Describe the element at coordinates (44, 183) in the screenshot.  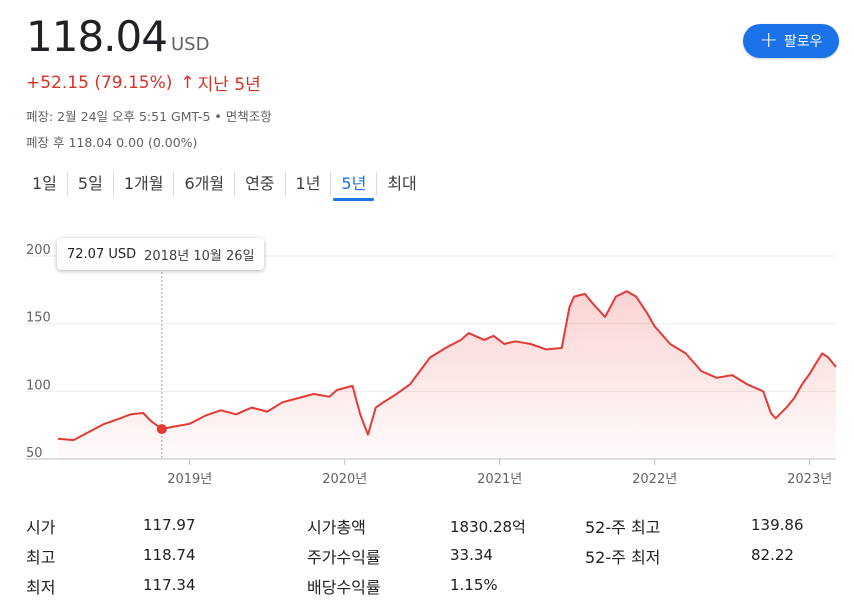
I see `tab-1d: 1일` at that location.